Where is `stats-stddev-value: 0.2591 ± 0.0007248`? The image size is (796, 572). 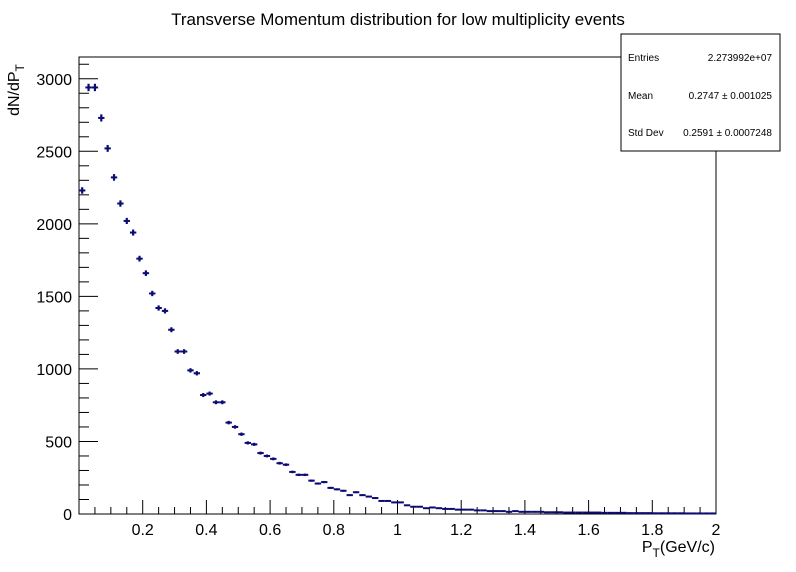
stats-stddev-value: 0.2591 ± 0.0007248 is located at coordinates (727, 133).